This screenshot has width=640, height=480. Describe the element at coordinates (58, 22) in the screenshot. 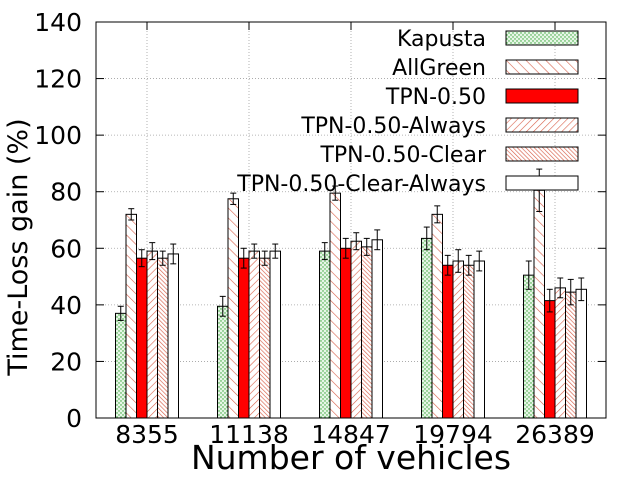

I see `y-tick-label: 140` at that location.